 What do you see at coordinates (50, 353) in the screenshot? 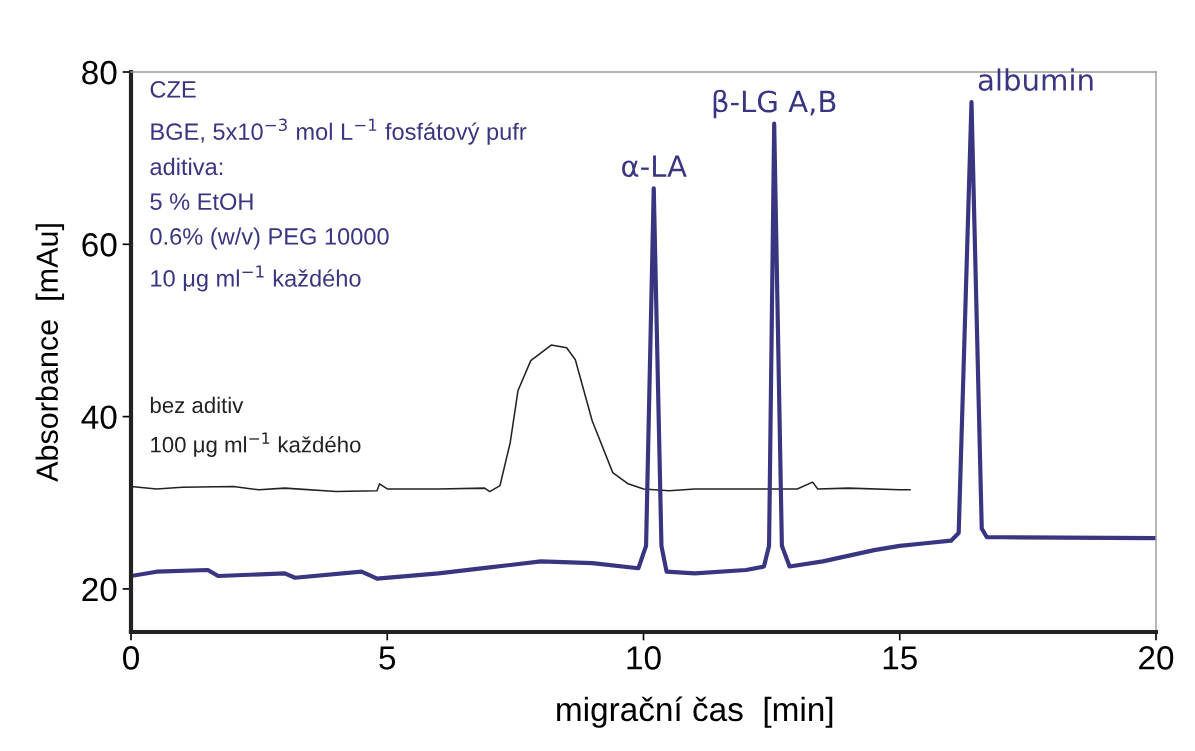
I see `y-axis-title: Absorbance [mAu]` at bounding box center [50, 353].